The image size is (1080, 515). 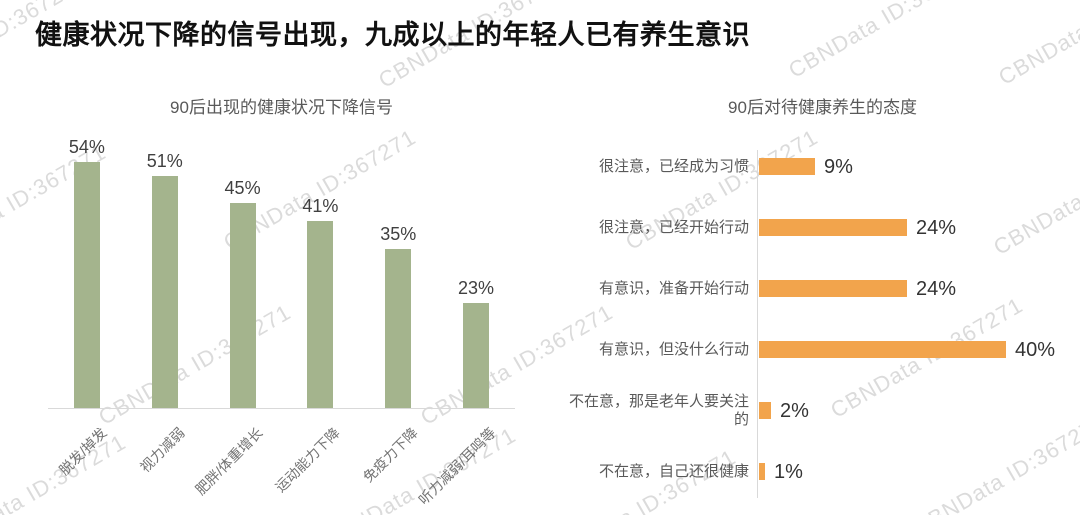 I want to click on category-label: 运动能力下降, so click(x=308, y=460).